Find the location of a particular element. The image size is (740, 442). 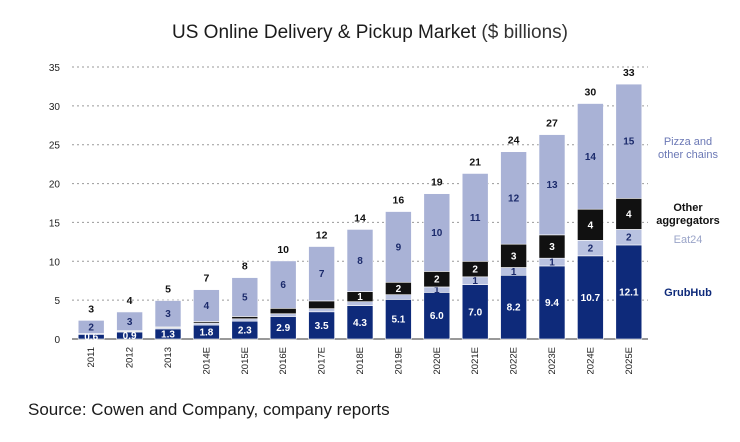

data-label-pizza: 2 is located at coordinates (91, 327).